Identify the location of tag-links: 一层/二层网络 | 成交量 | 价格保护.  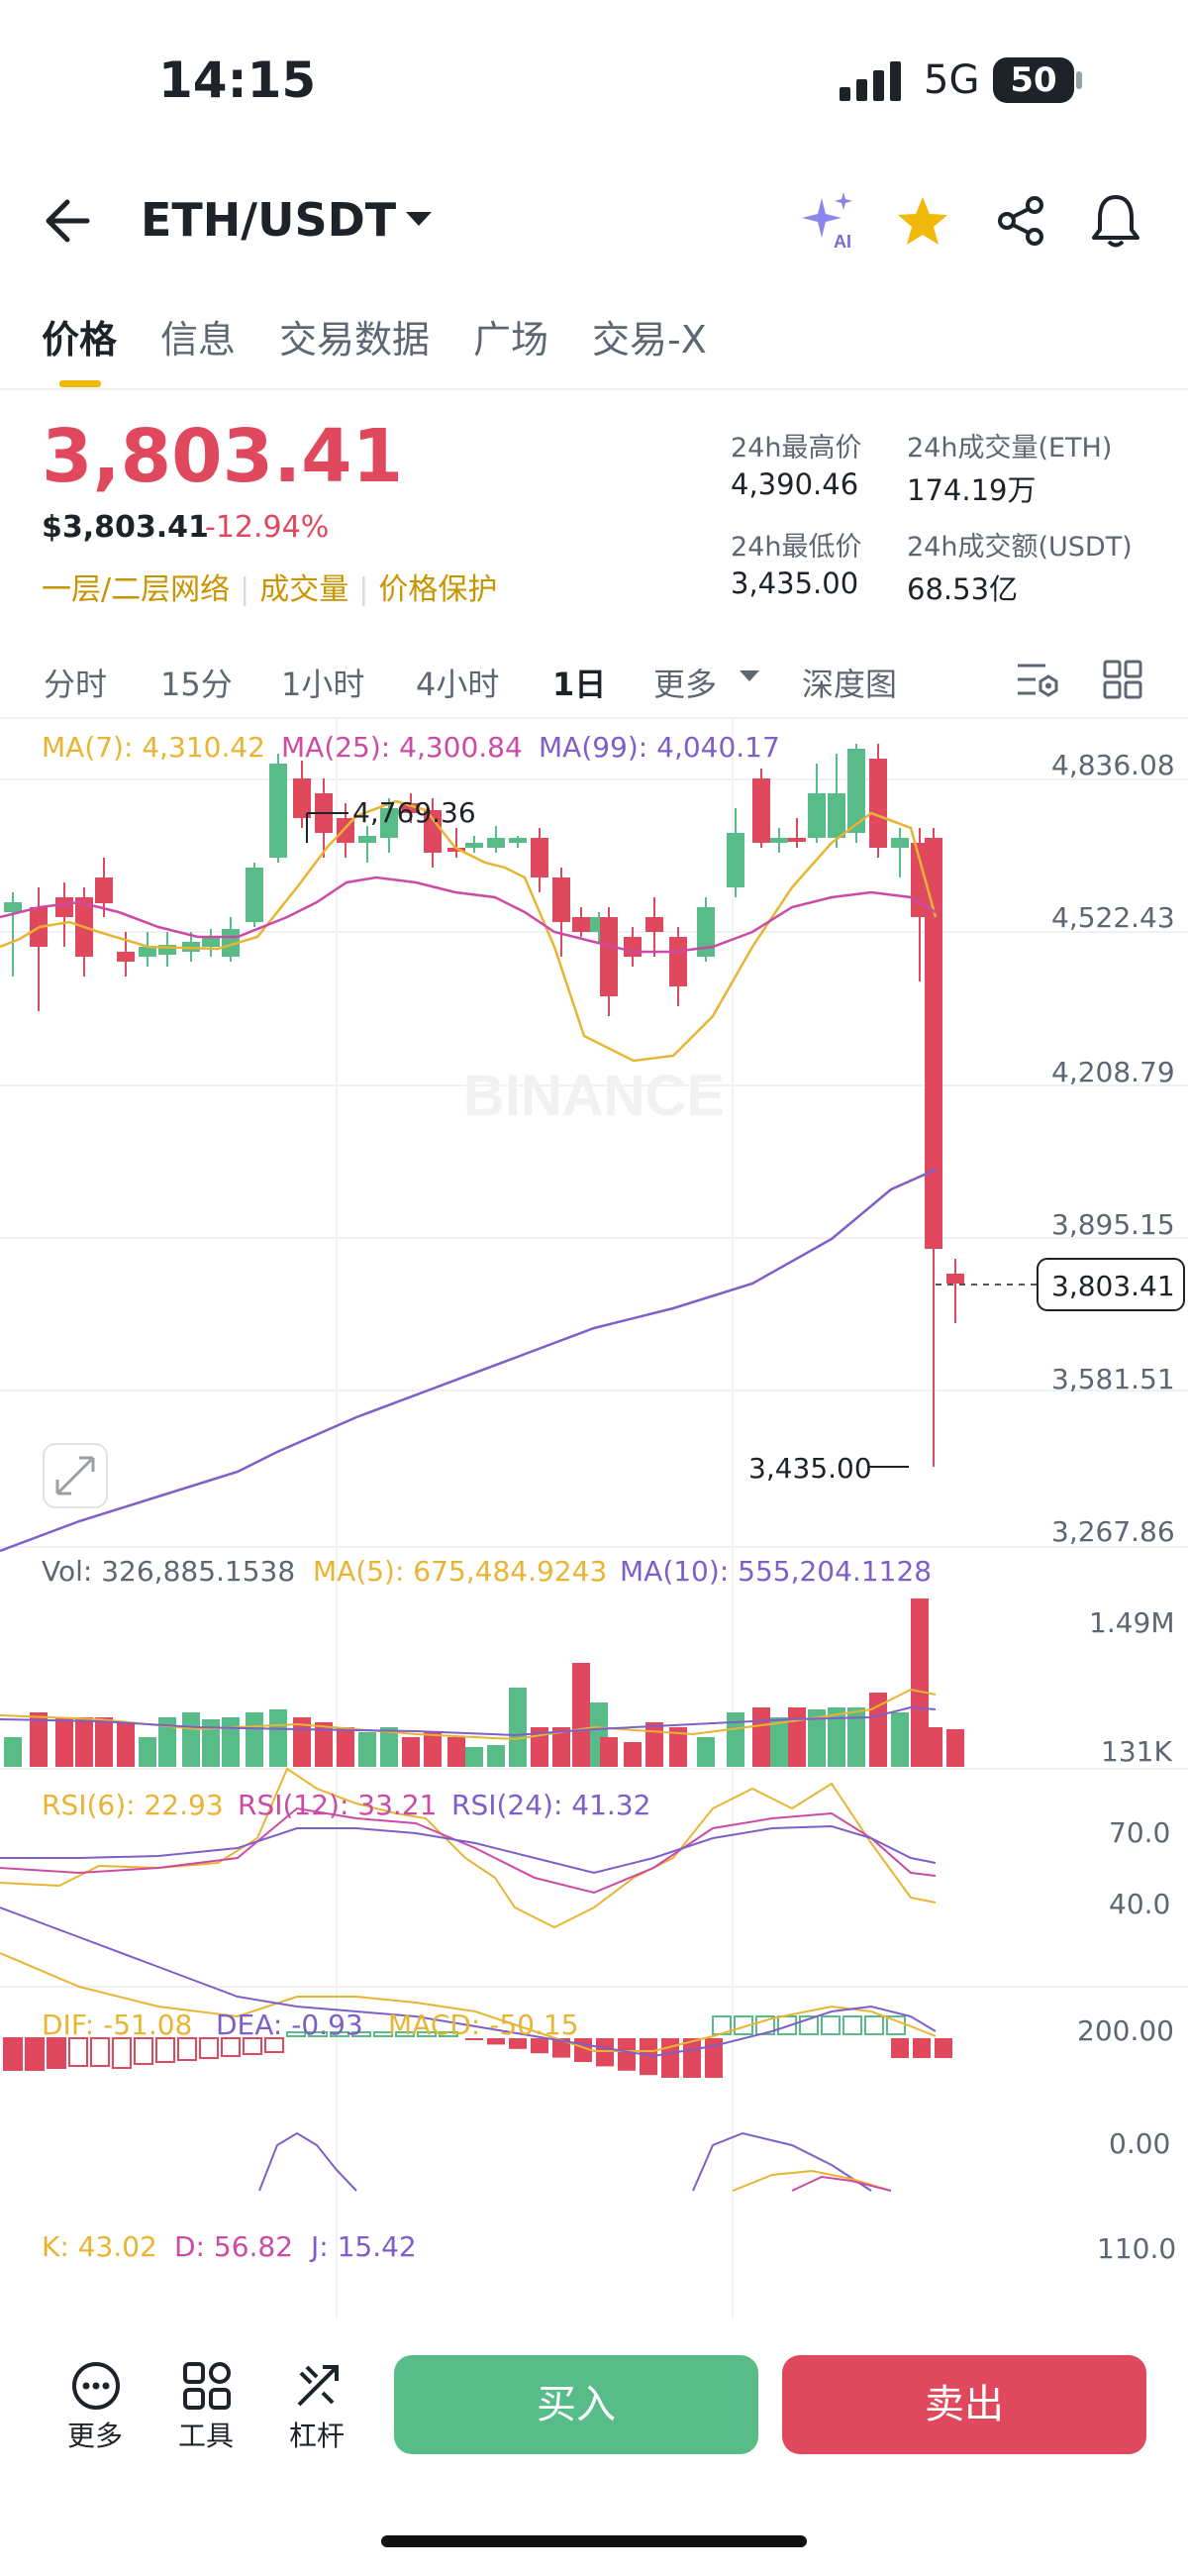
(270, 589).